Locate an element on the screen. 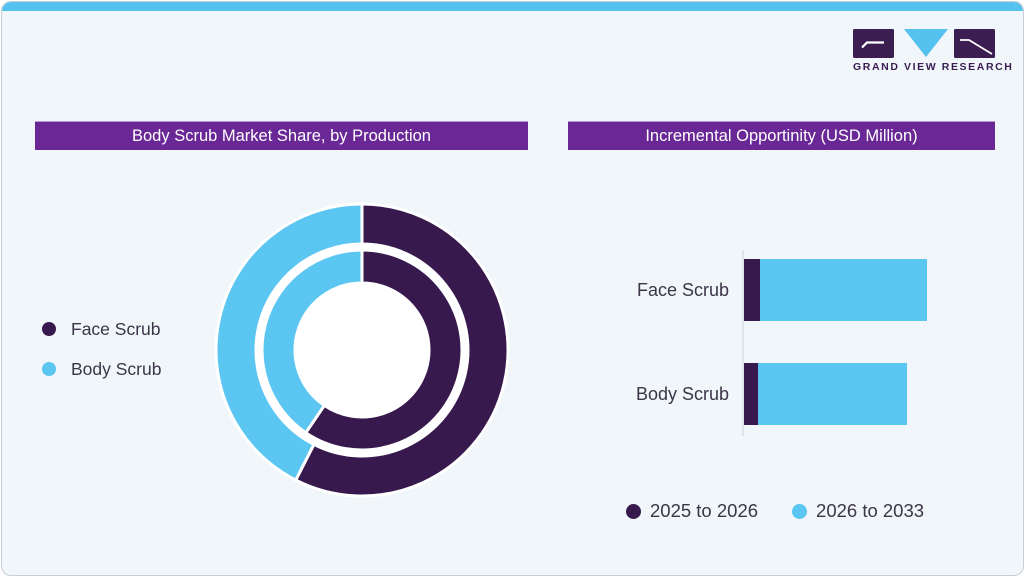 The width and height of the screenshot is (1025, 577). face-scrub-swatch is located at coordinates (49, 329).